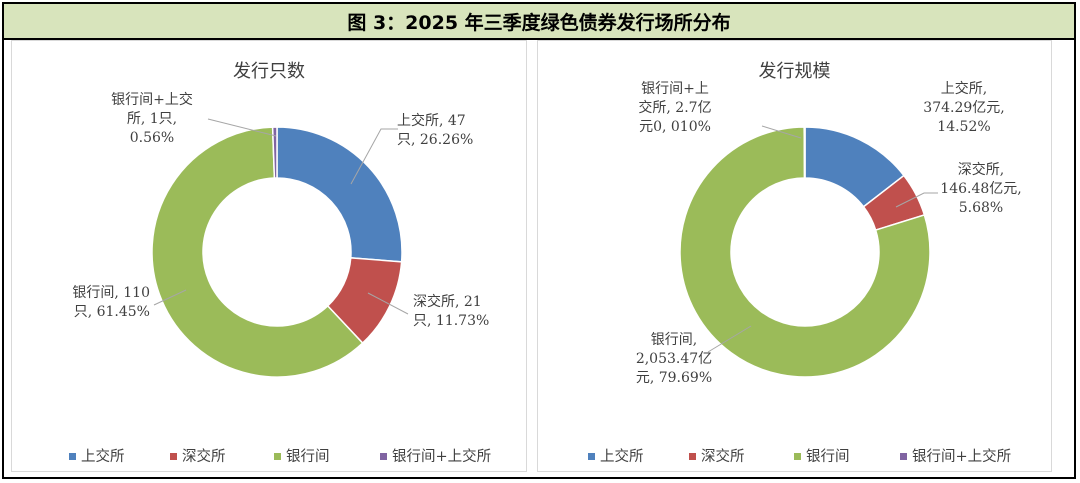 The height and width of the screenshot is (483, 1080). What do you see at coordinates (674, 359) in the screenshot?
I see `data-label-interbank: 银行间, 2,053.47亿元, 79.69%` at bounding box center [674, 359].